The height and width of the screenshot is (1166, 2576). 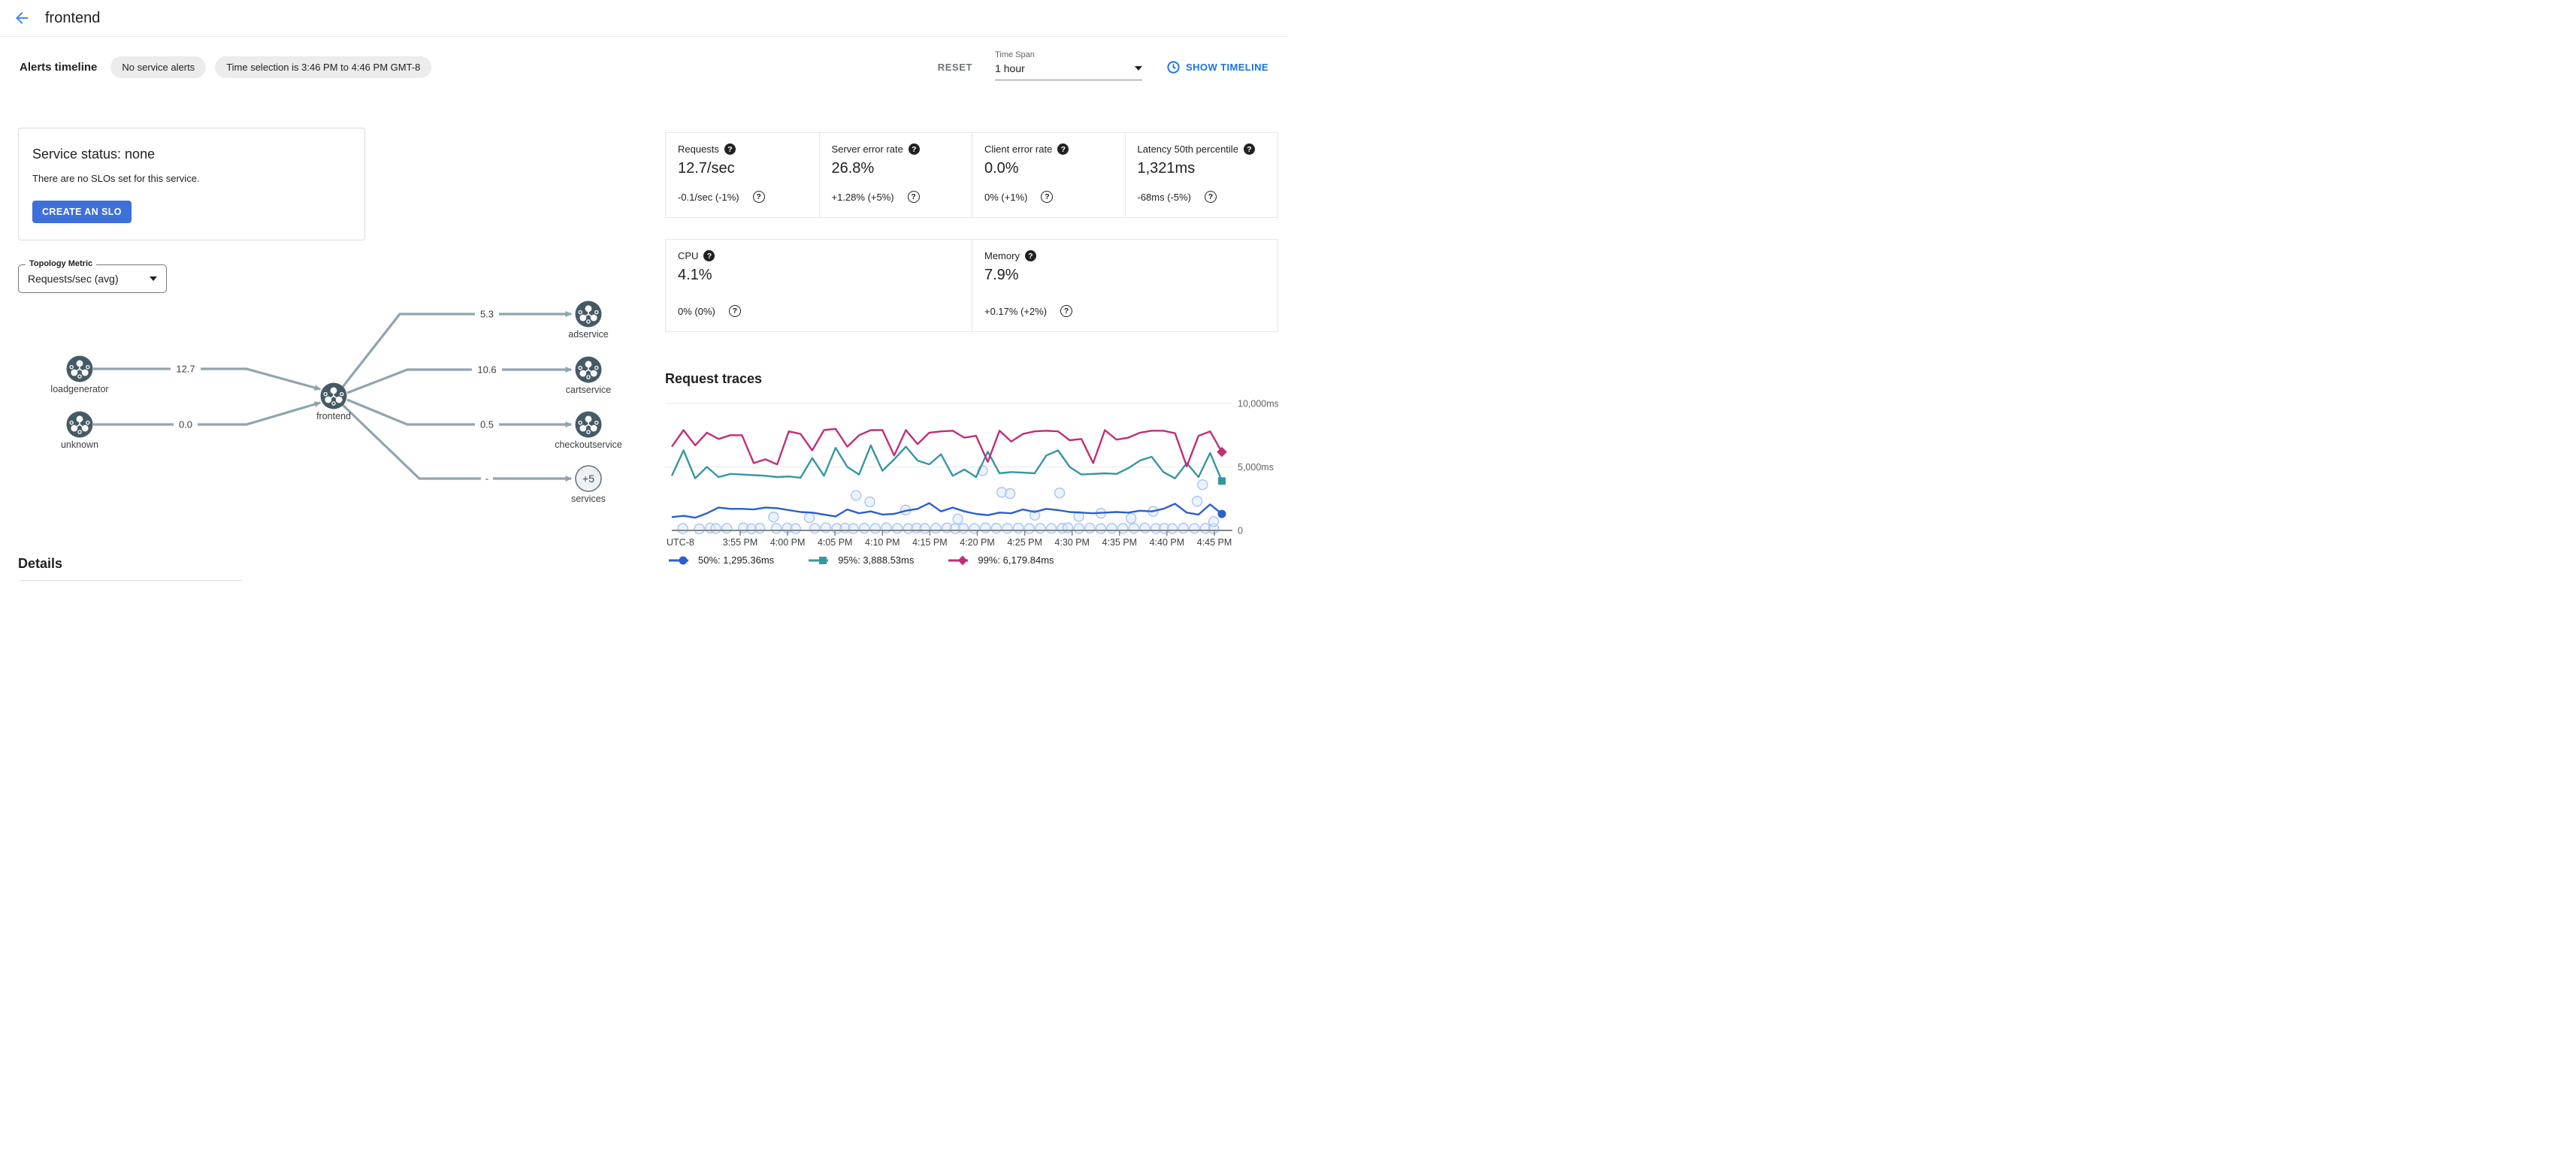 I want to click on metric-label: Server error rate, so click(x=867, y=149).